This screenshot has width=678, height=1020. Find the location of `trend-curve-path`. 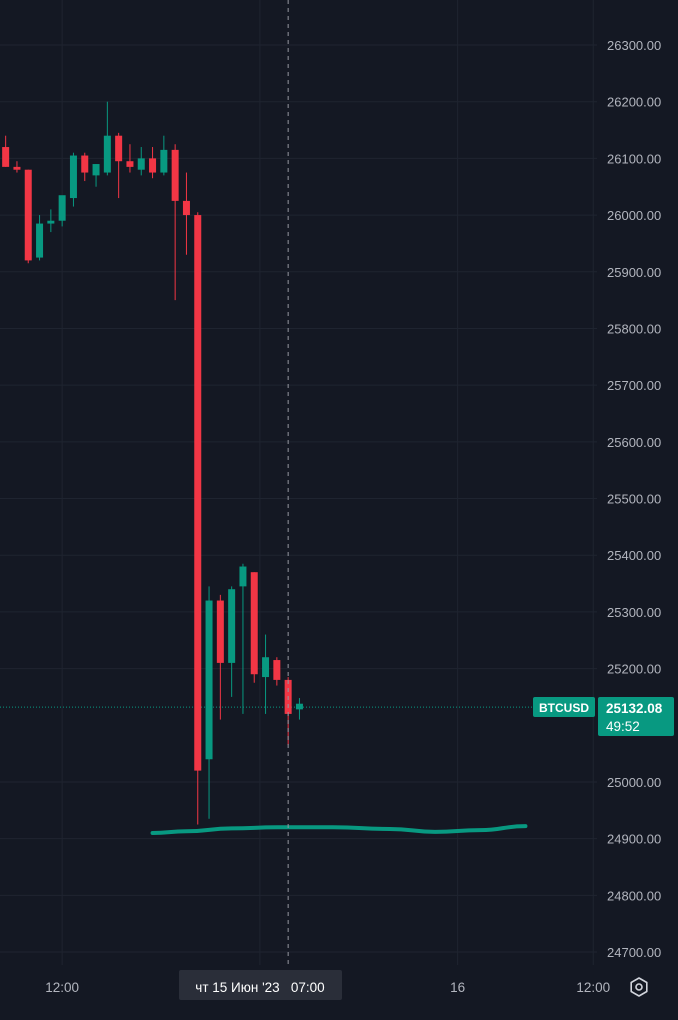

trend-curve-path is located at coordinates (339, 829).